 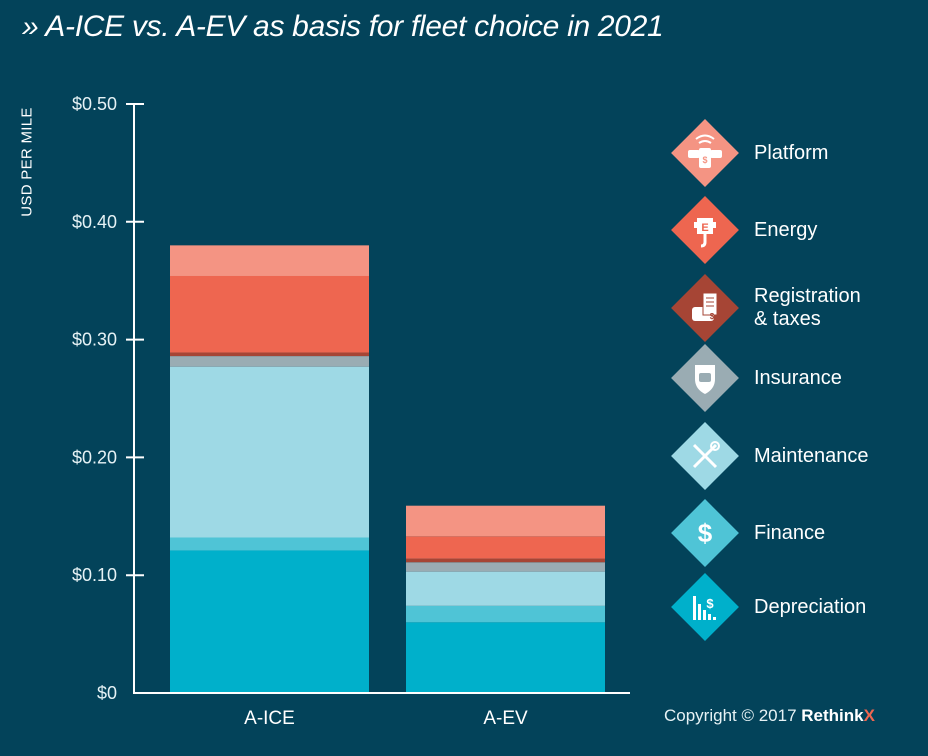 What do you see at coordinates (269, 354) in the screenshot?
I see `bar-a-ice-registration-taxes` at bounding box center [269, 354].